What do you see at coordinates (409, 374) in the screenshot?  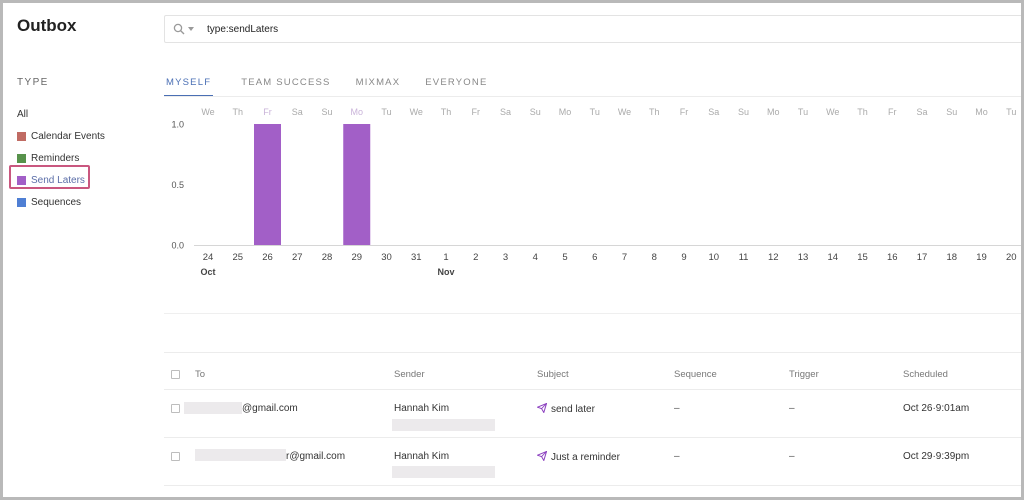 I see `column-header-sender: Sender` at bounding box center [409, 374].